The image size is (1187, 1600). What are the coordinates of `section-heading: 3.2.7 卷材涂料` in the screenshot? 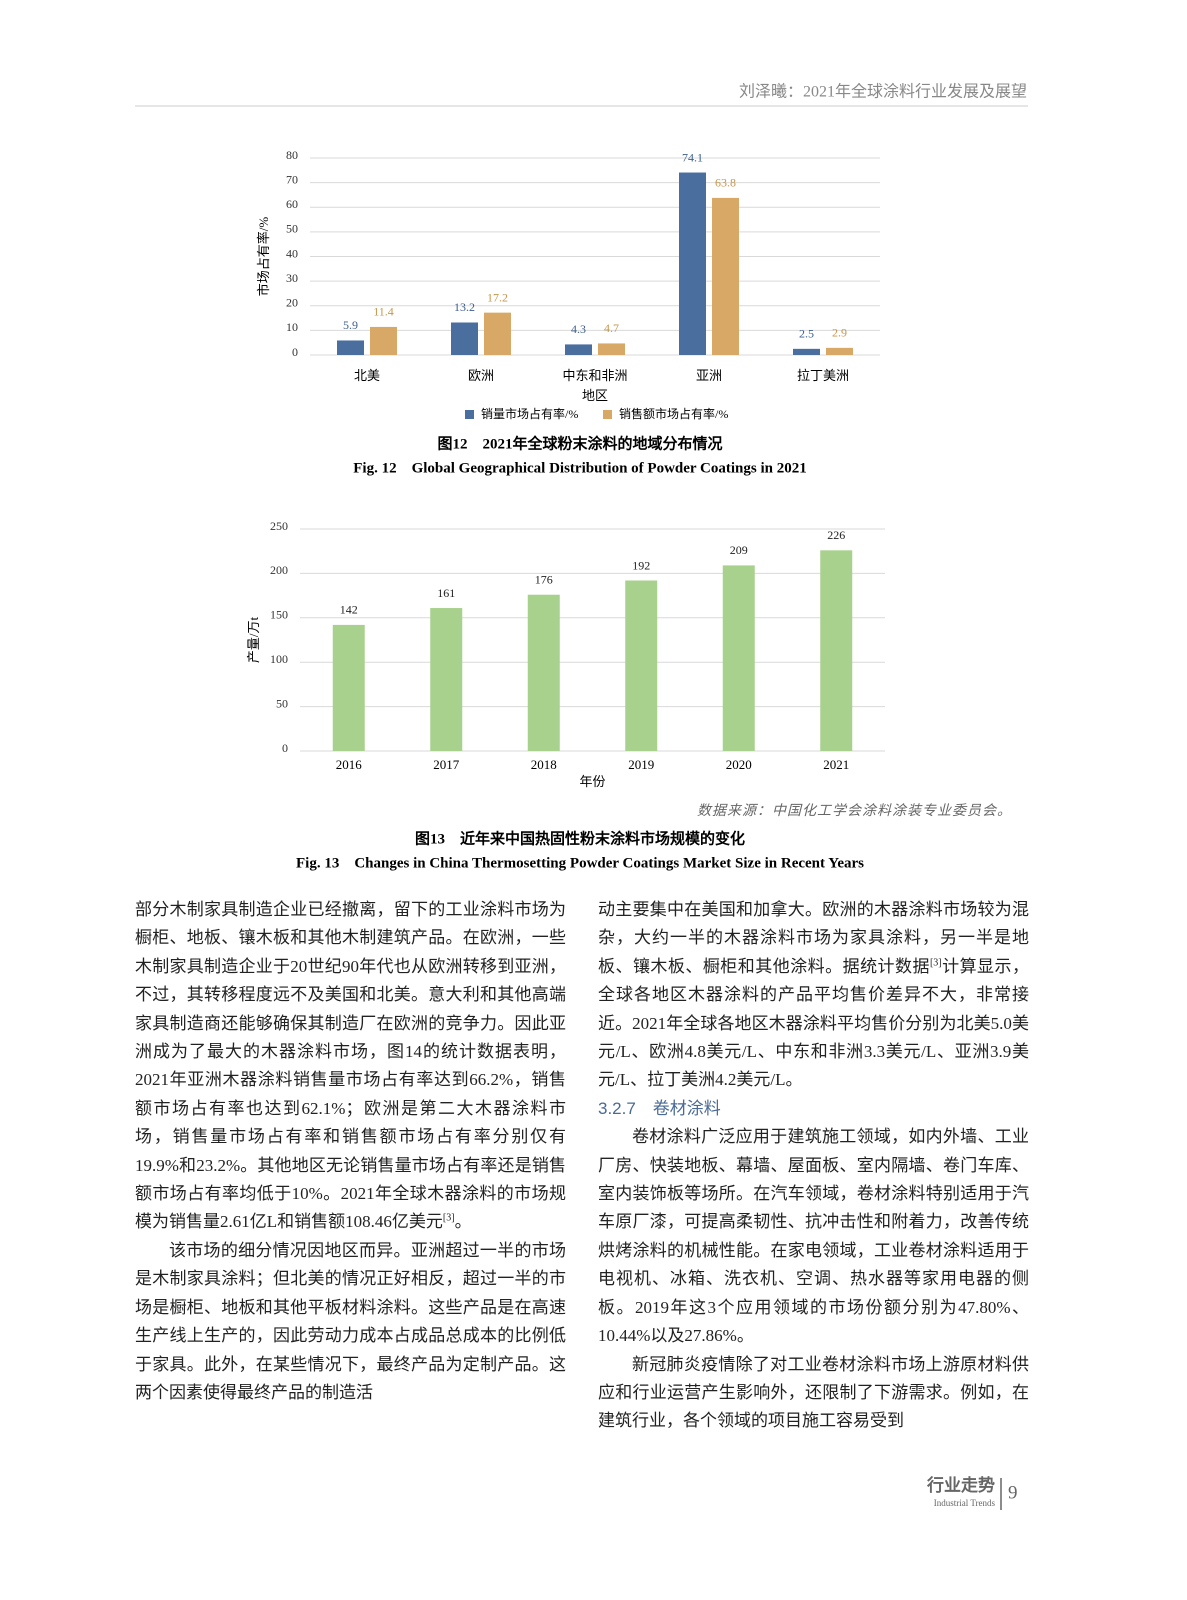 It's located at (659, 1108).